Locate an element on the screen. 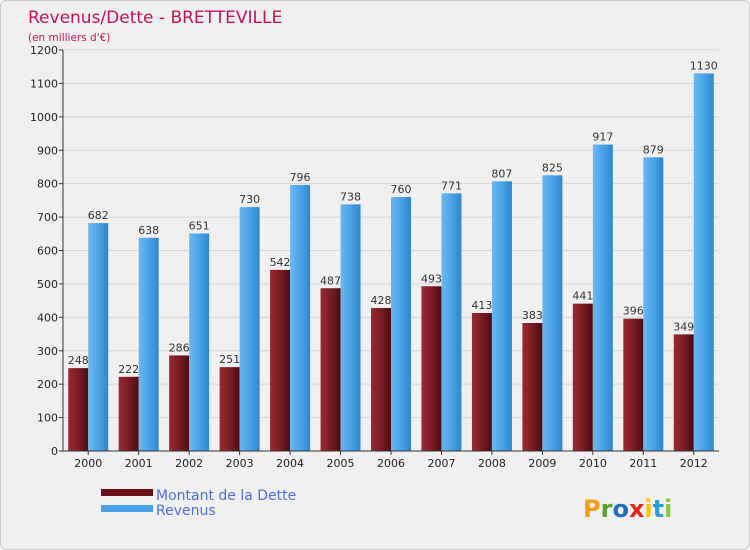 The height and width of the screenshot is (550, 750). x-tick-label: 2008 is located at coordinates (492, 463).